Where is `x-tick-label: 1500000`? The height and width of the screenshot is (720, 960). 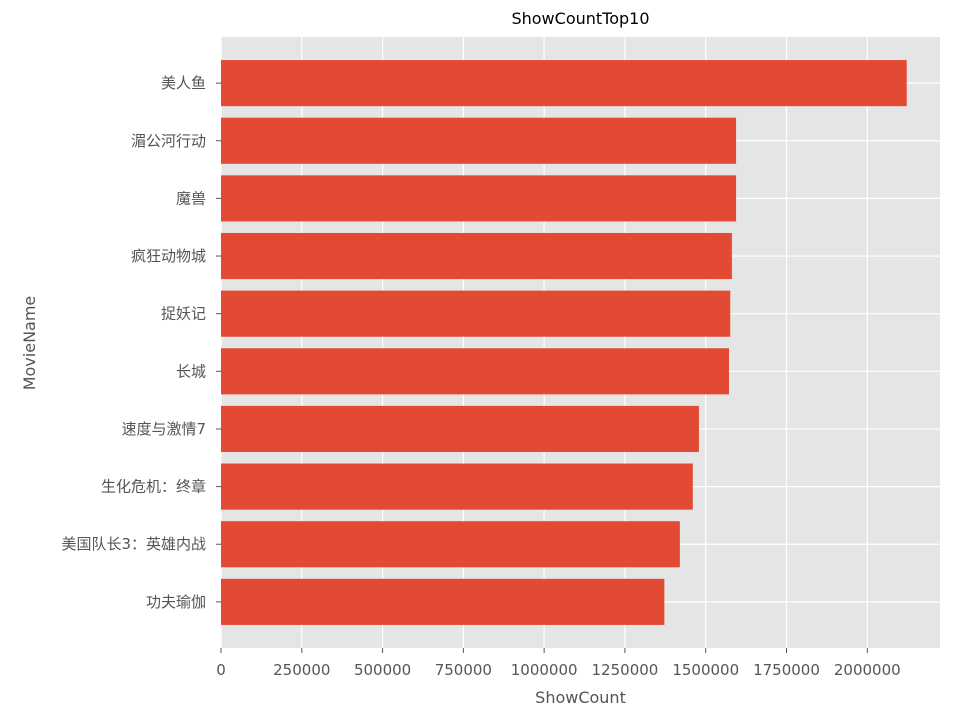 x-tick-label: 1500000 is located at coordinates (705, 670).